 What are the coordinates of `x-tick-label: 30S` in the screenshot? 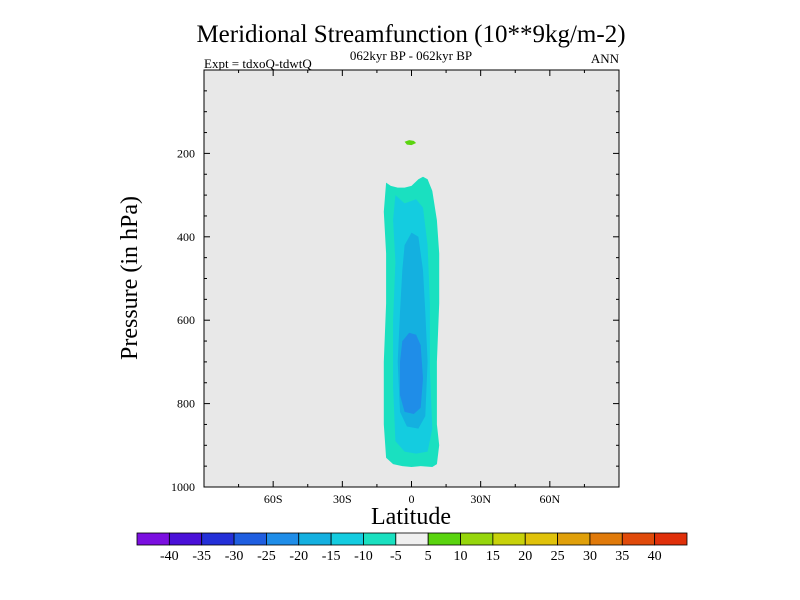 It's located at (342, 499).